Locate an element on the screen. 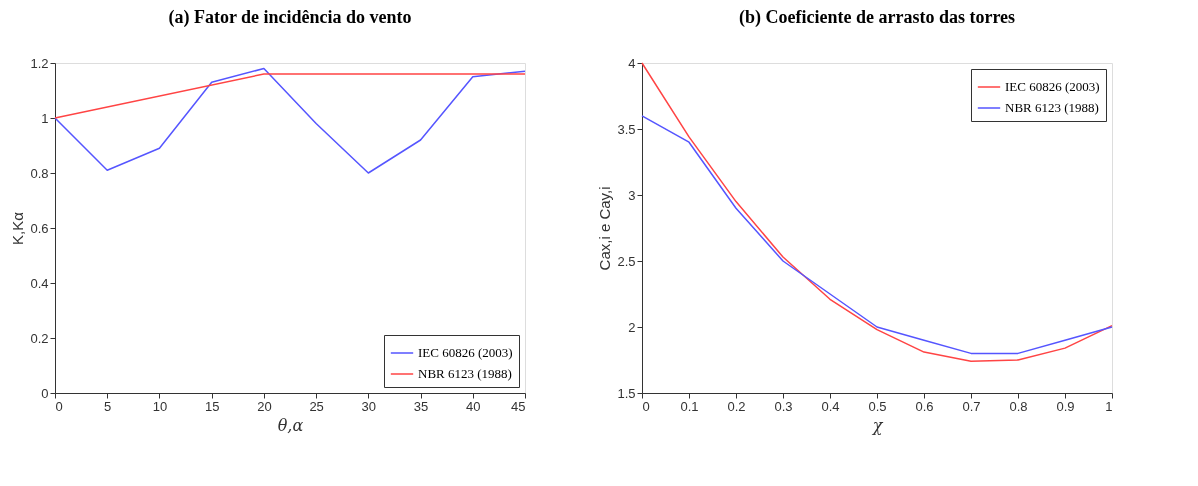 This screenshot has width=1198, height=486. x-tick-label: 0.9 is located at coordinates (1065, 406).